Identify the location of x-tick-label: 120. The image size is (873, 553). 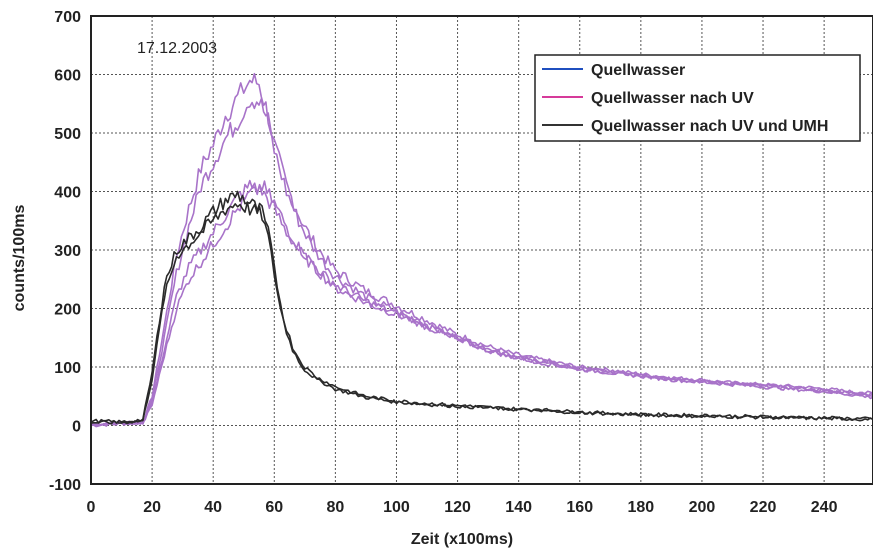
(457, 507).